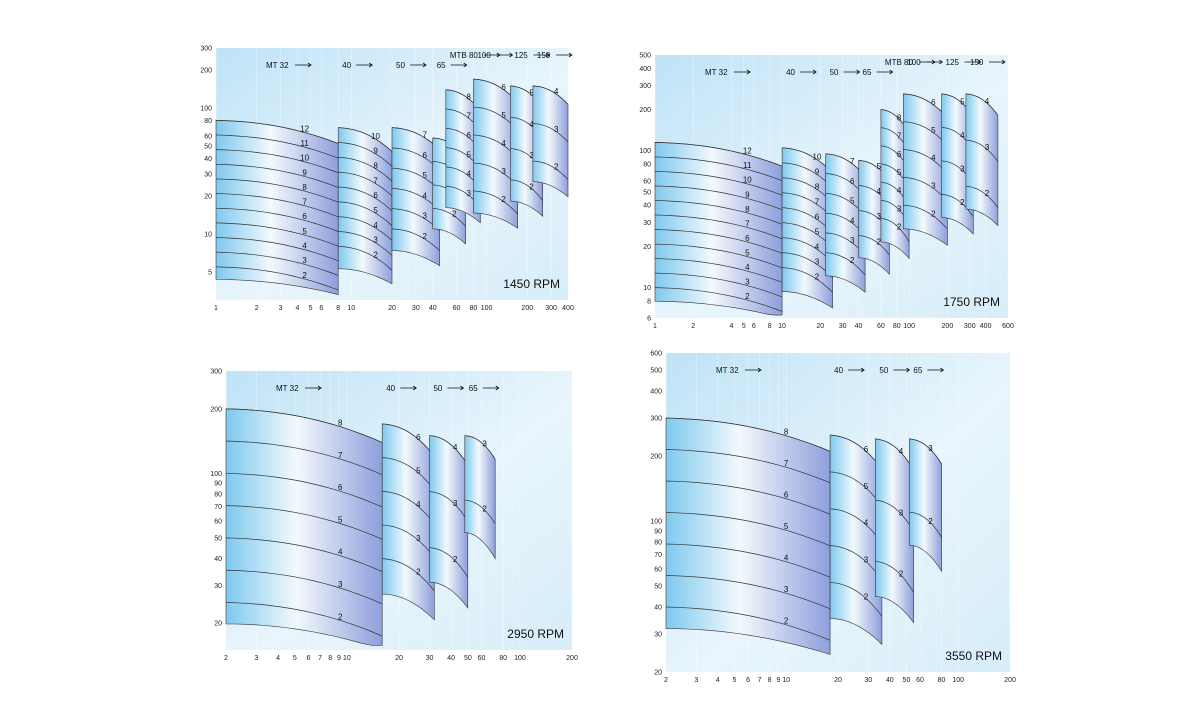 This screenshot has width=1200, height=722. What do you see at coordinates (287, 388) in the screenshot?
I see `model-label: MT 32` at bounding box center [287, 388].